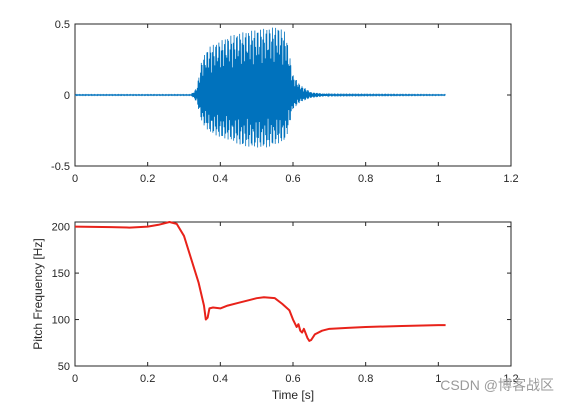 The width and height of the screenshot is (568, 412). What do you see at coordinates (365, 179) in the screenshot?
I see `waveform-xtick-label: 0.8` at bounding box center [365, 179].